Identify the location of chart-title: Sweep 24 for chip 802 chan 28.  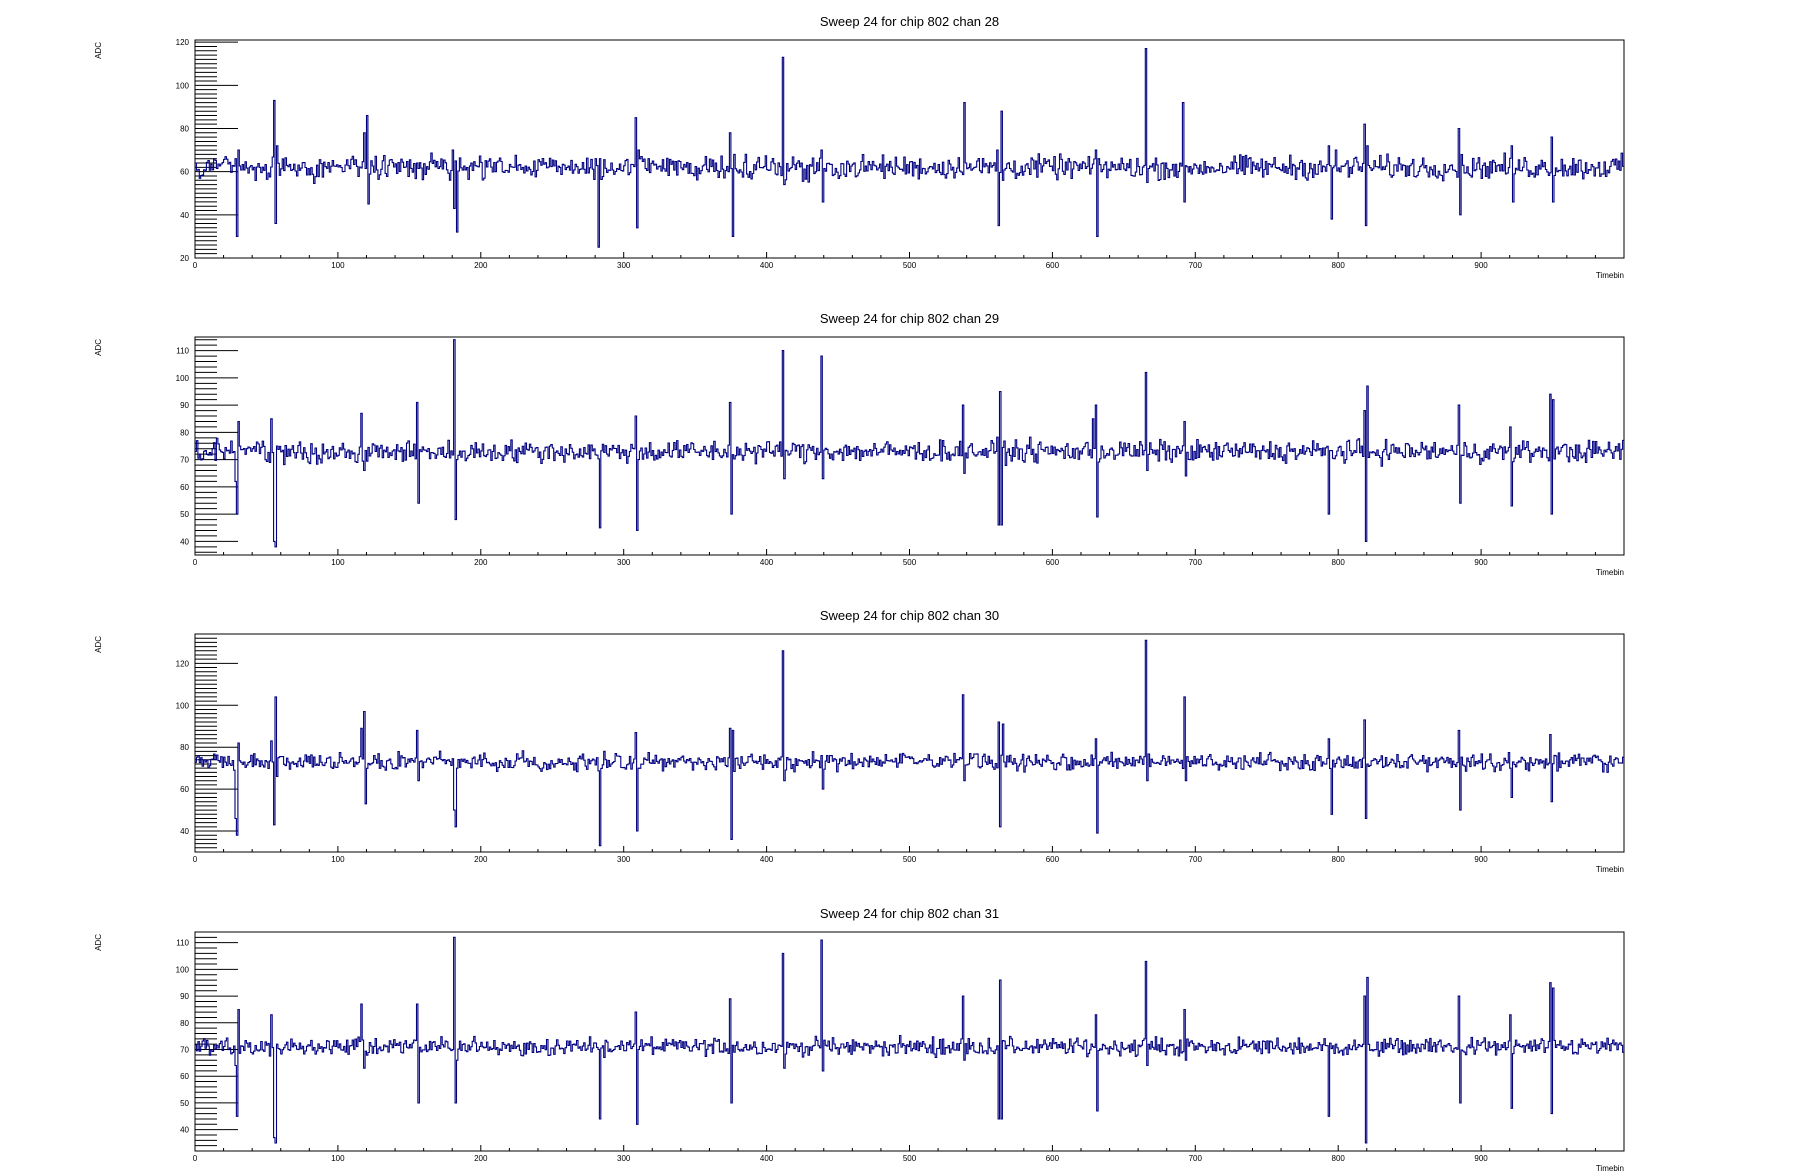
(909, 21).